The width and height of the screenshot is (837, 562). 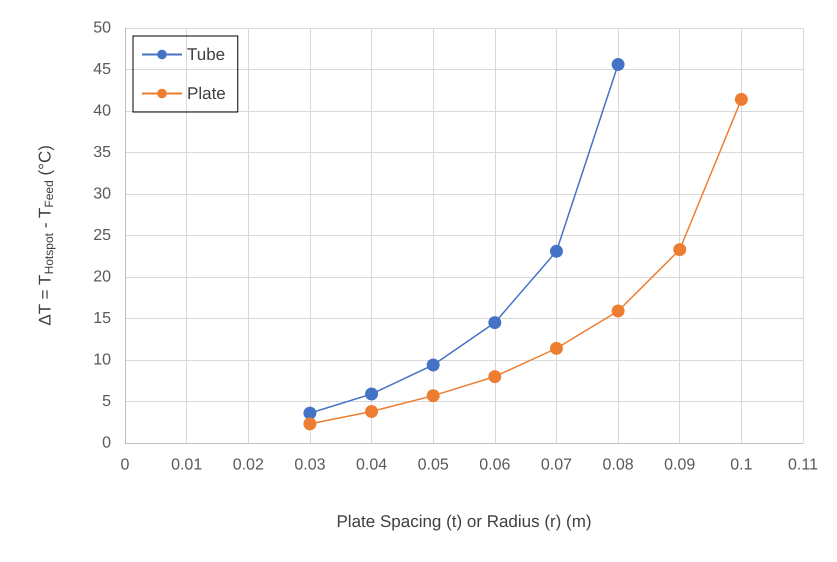 I want to click on x-tick-label: 0.09, so click(x=680, y=465).